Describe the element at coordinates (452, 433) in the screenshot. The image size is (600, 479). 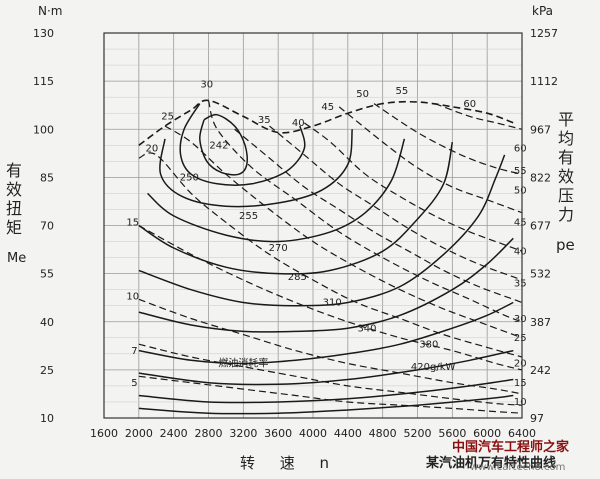
I see `x-tick-label: 5600` at that location.